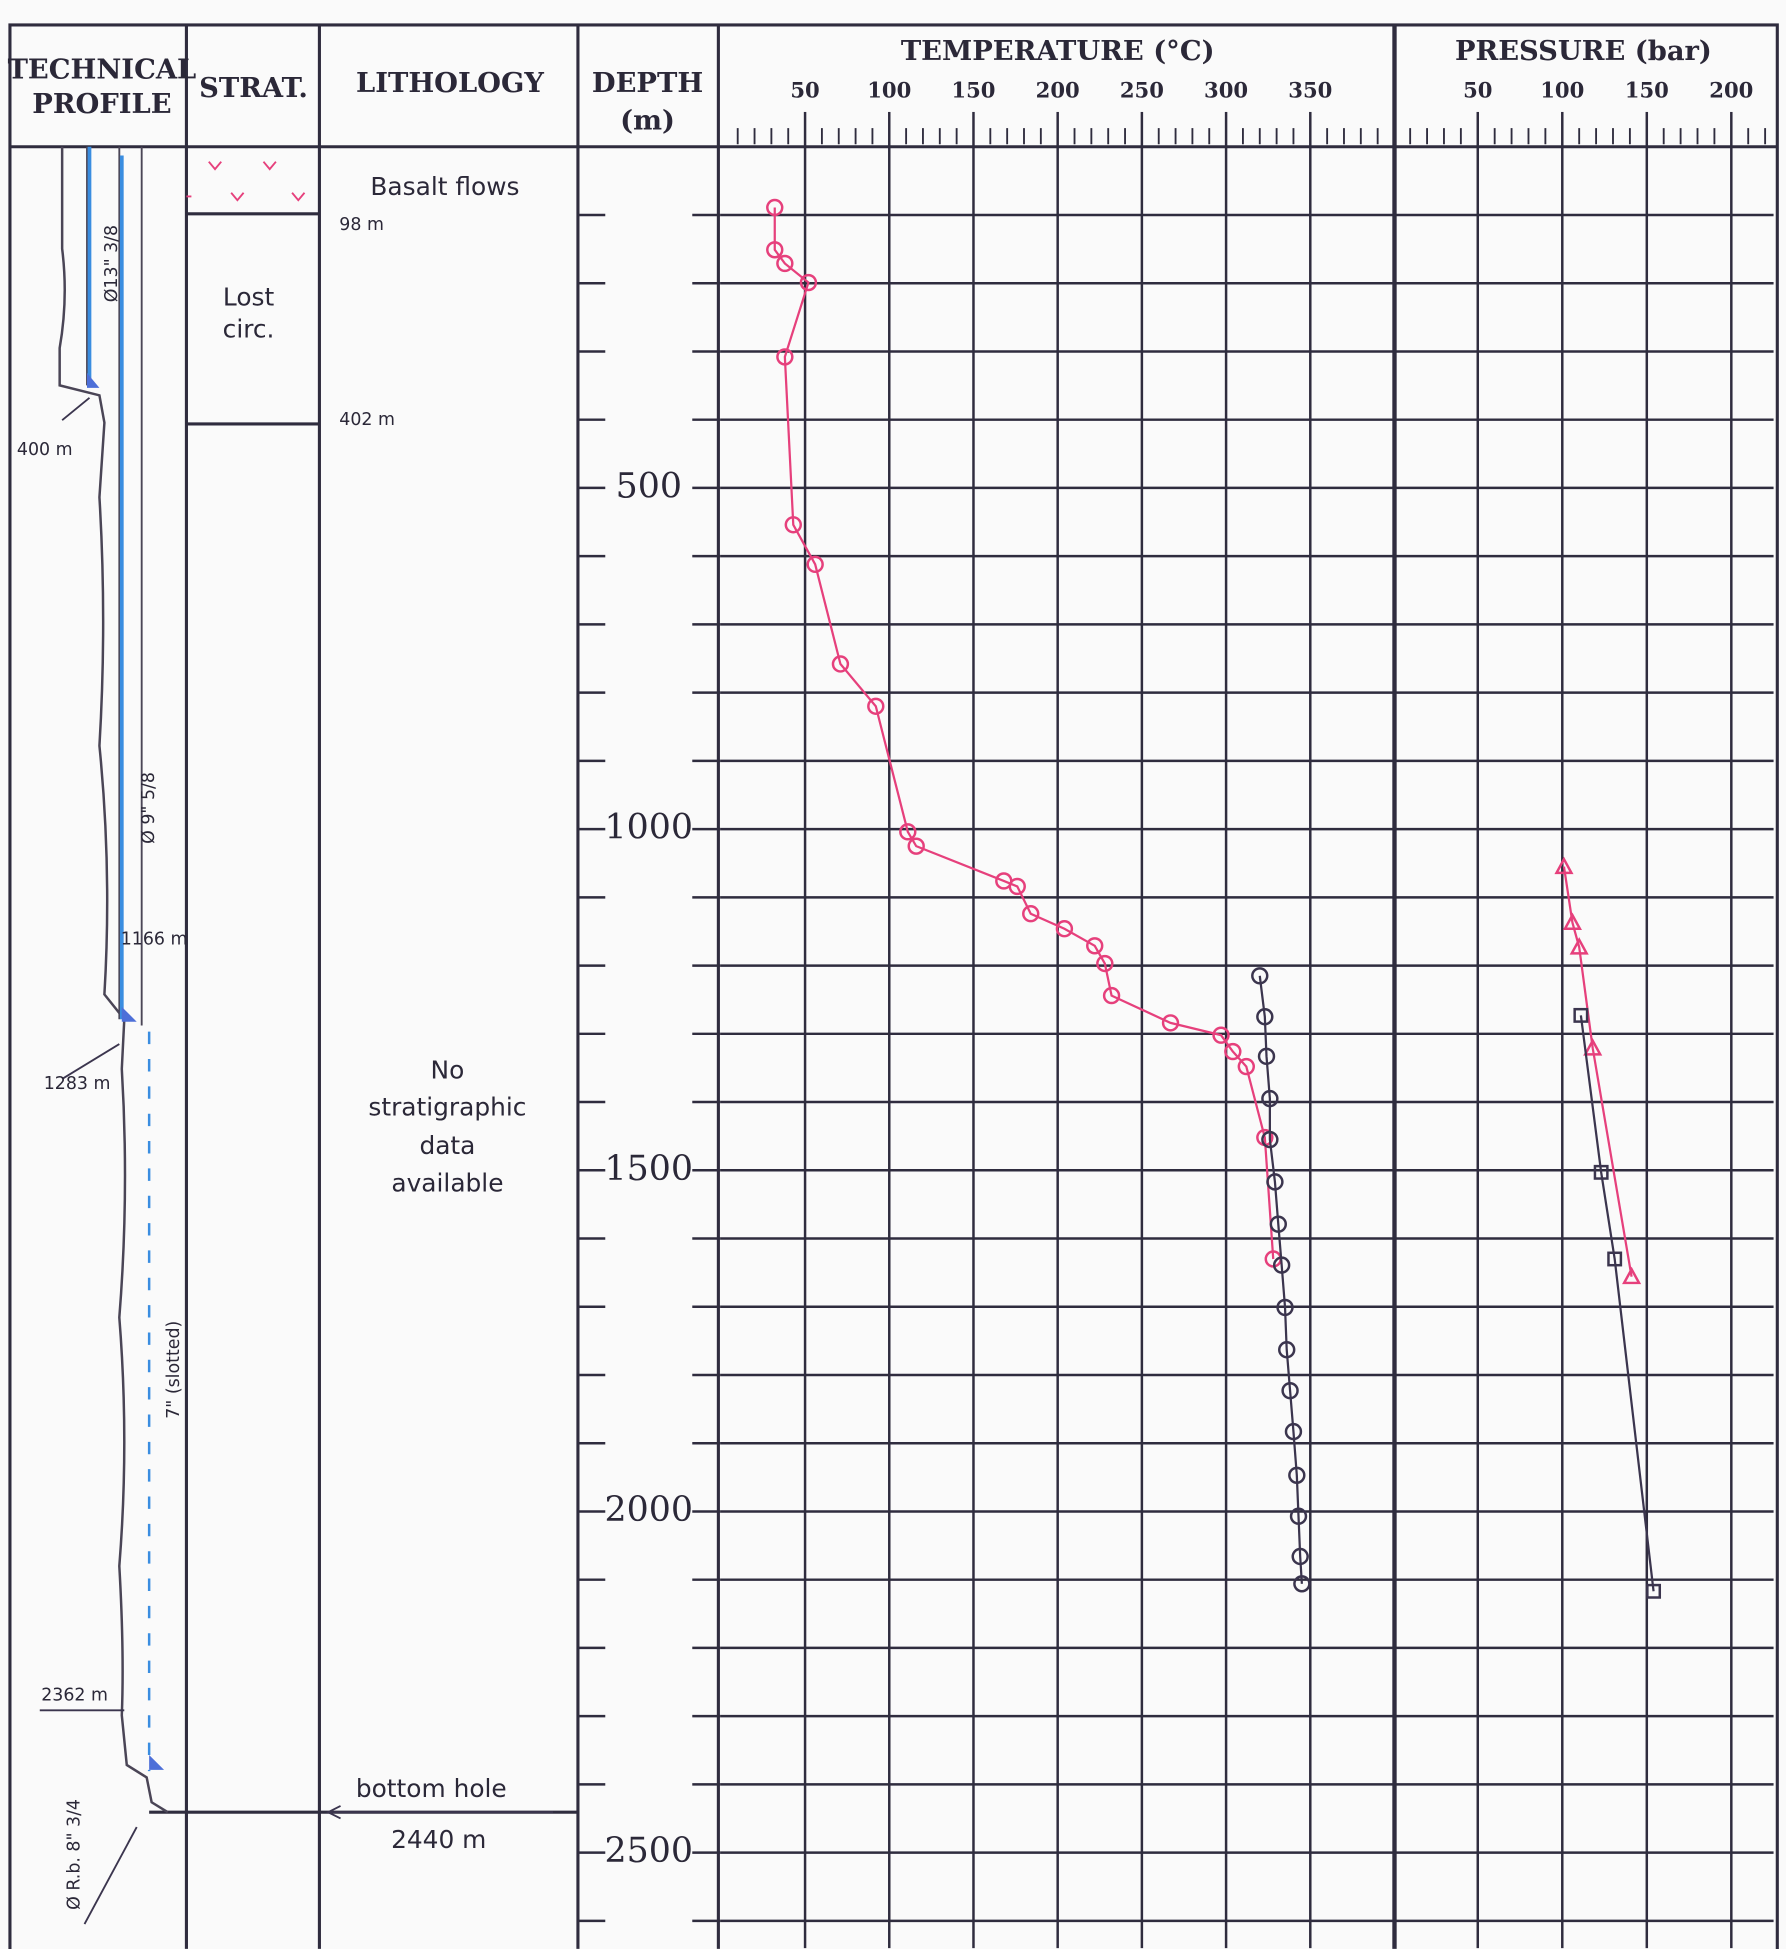 The image size is (1786, 1949). What do you see at coordinates (101, 104) in the screenshot?
I see `header: PROFILE` at bounding box center [101, 104].